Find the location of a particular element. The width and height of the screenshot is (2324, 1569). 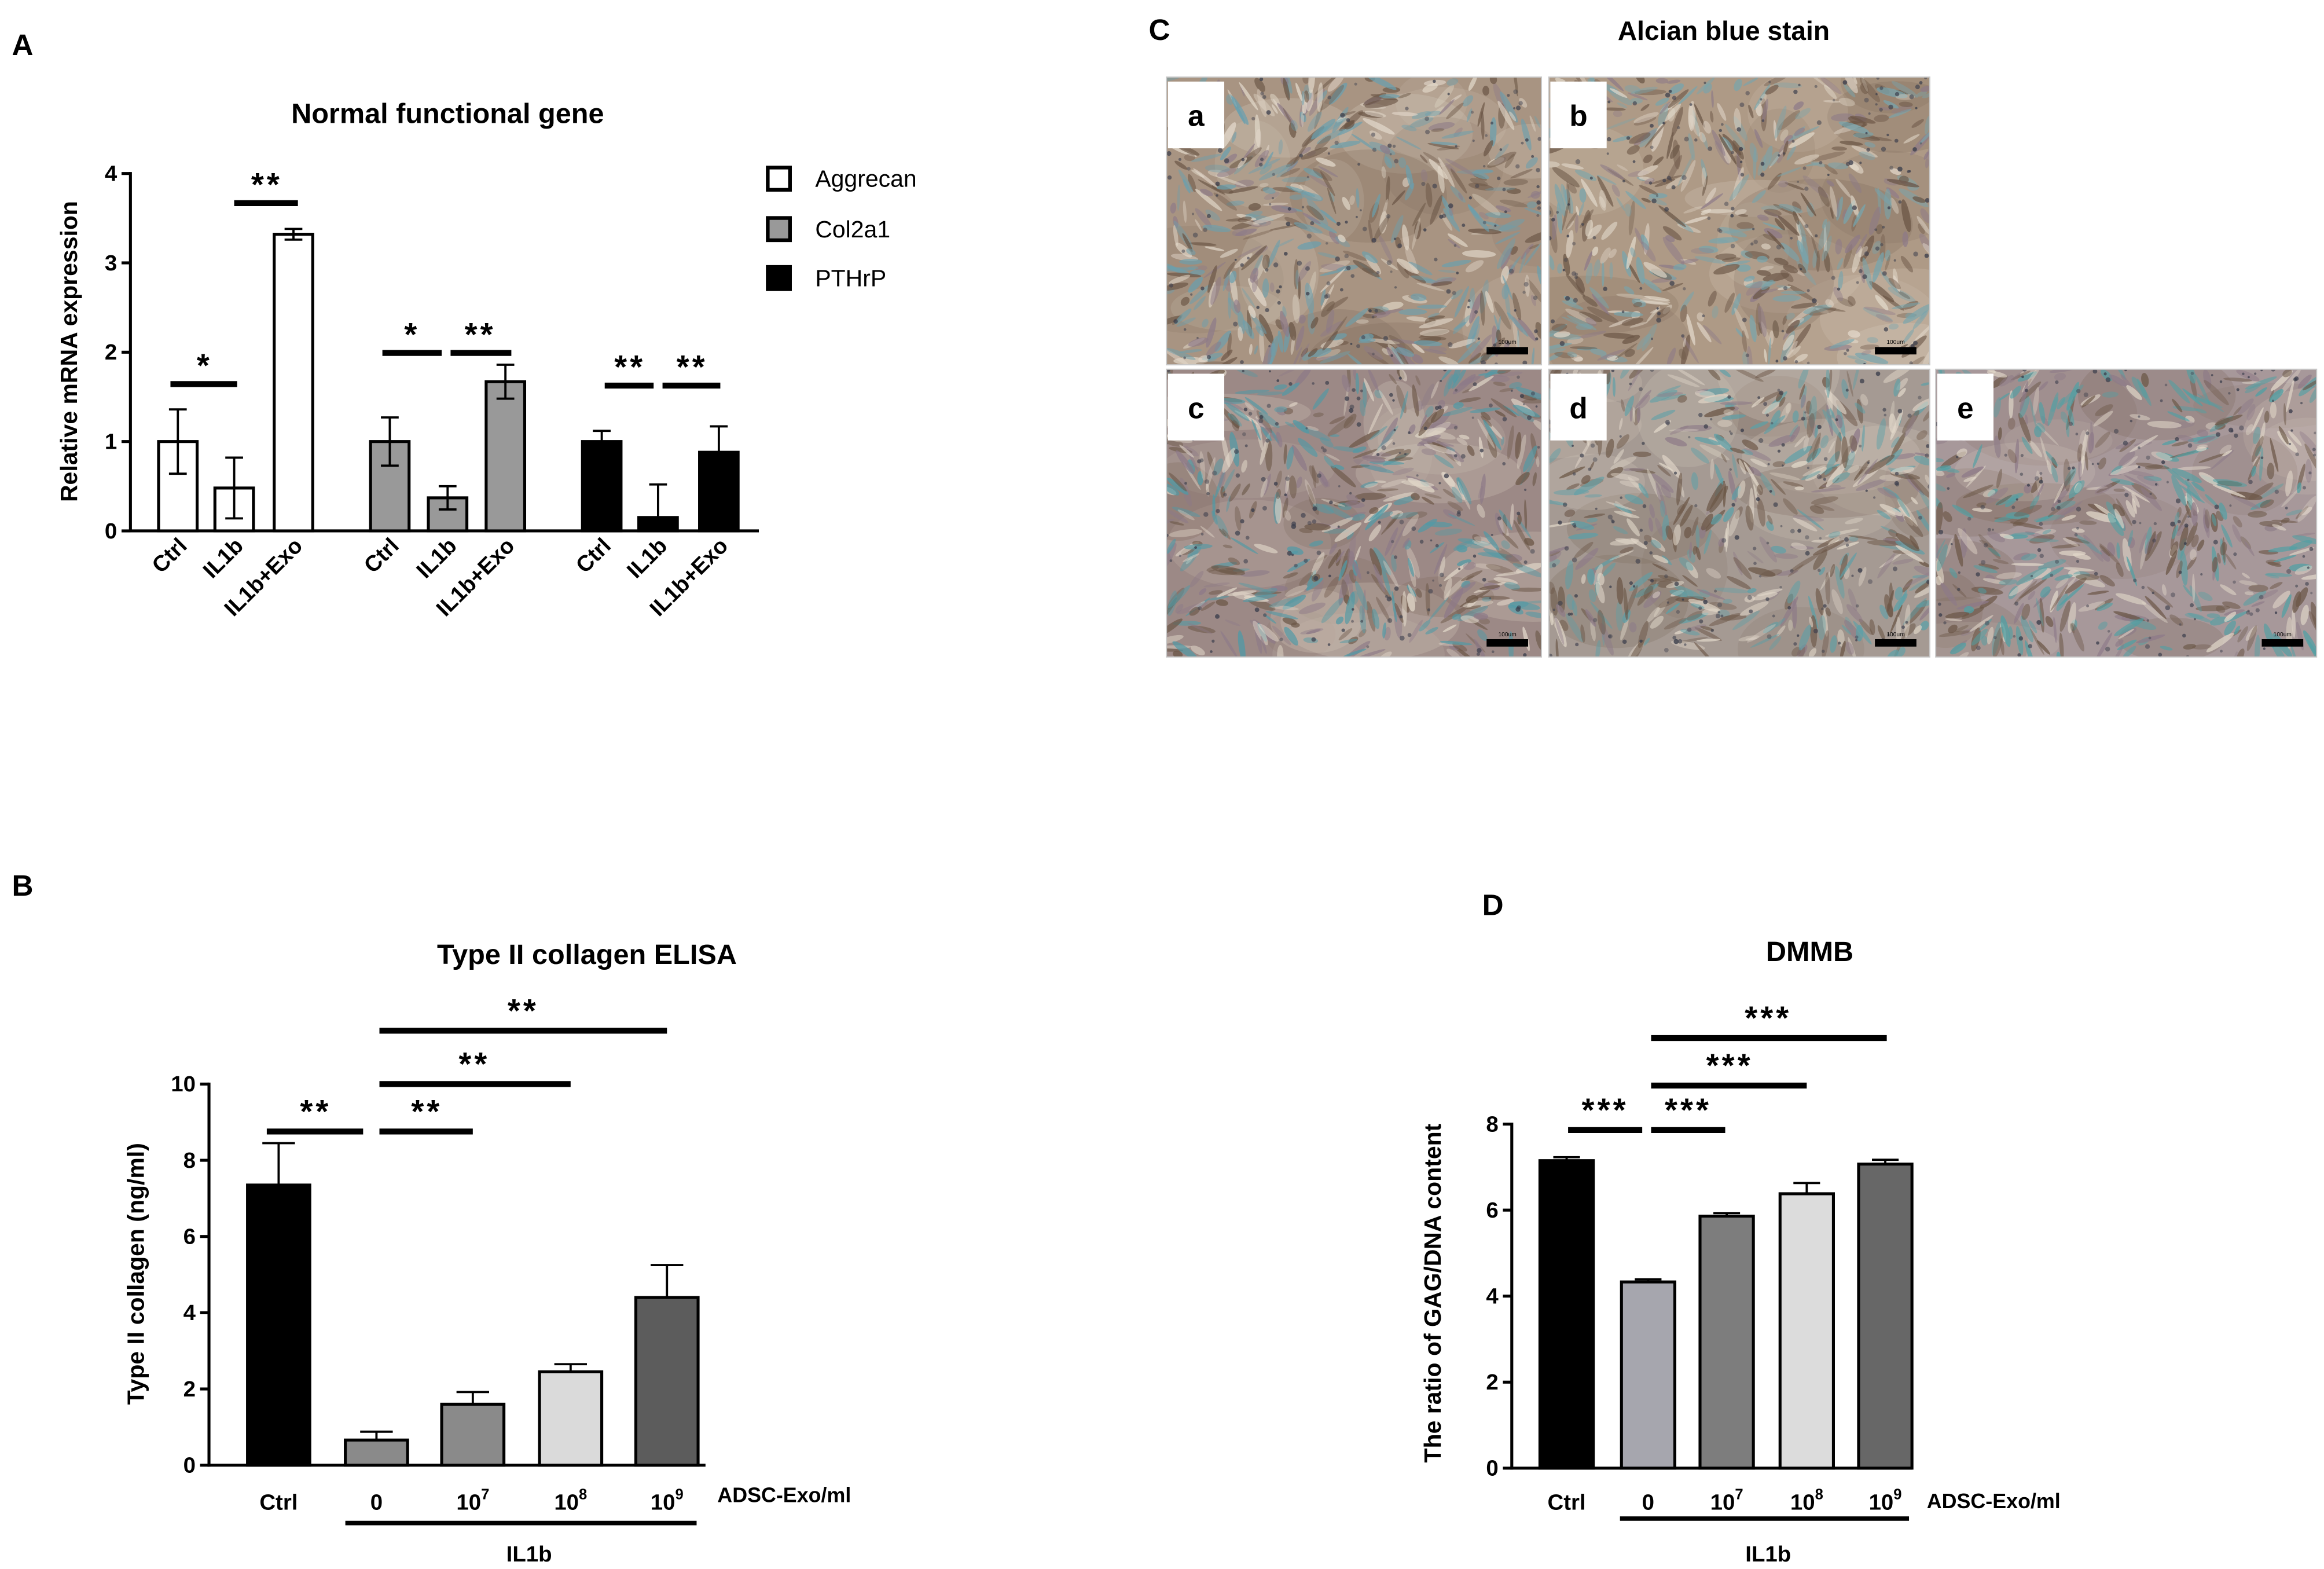

tissue-patch is located at coordinates (1797, 115).